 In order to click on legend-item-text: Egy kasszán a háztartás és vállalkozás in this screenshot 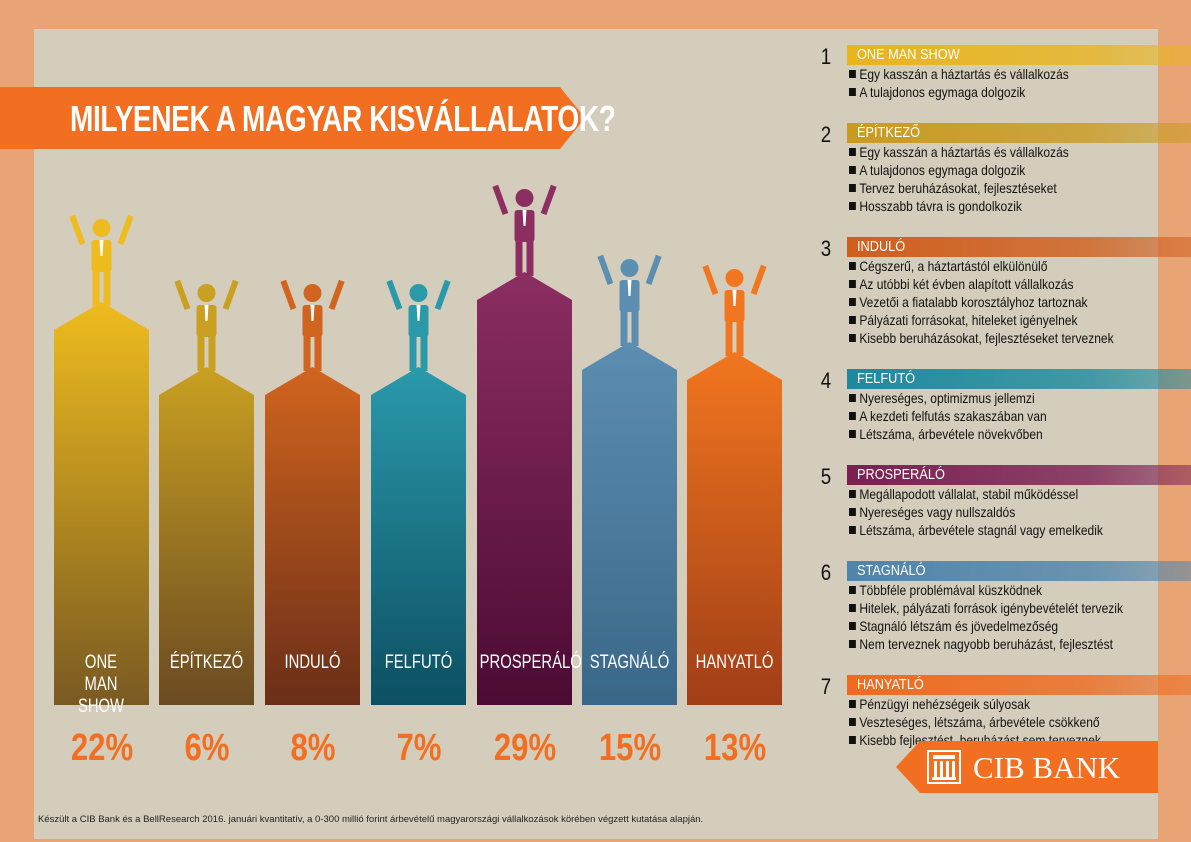, I will do `click(964, 74)`.